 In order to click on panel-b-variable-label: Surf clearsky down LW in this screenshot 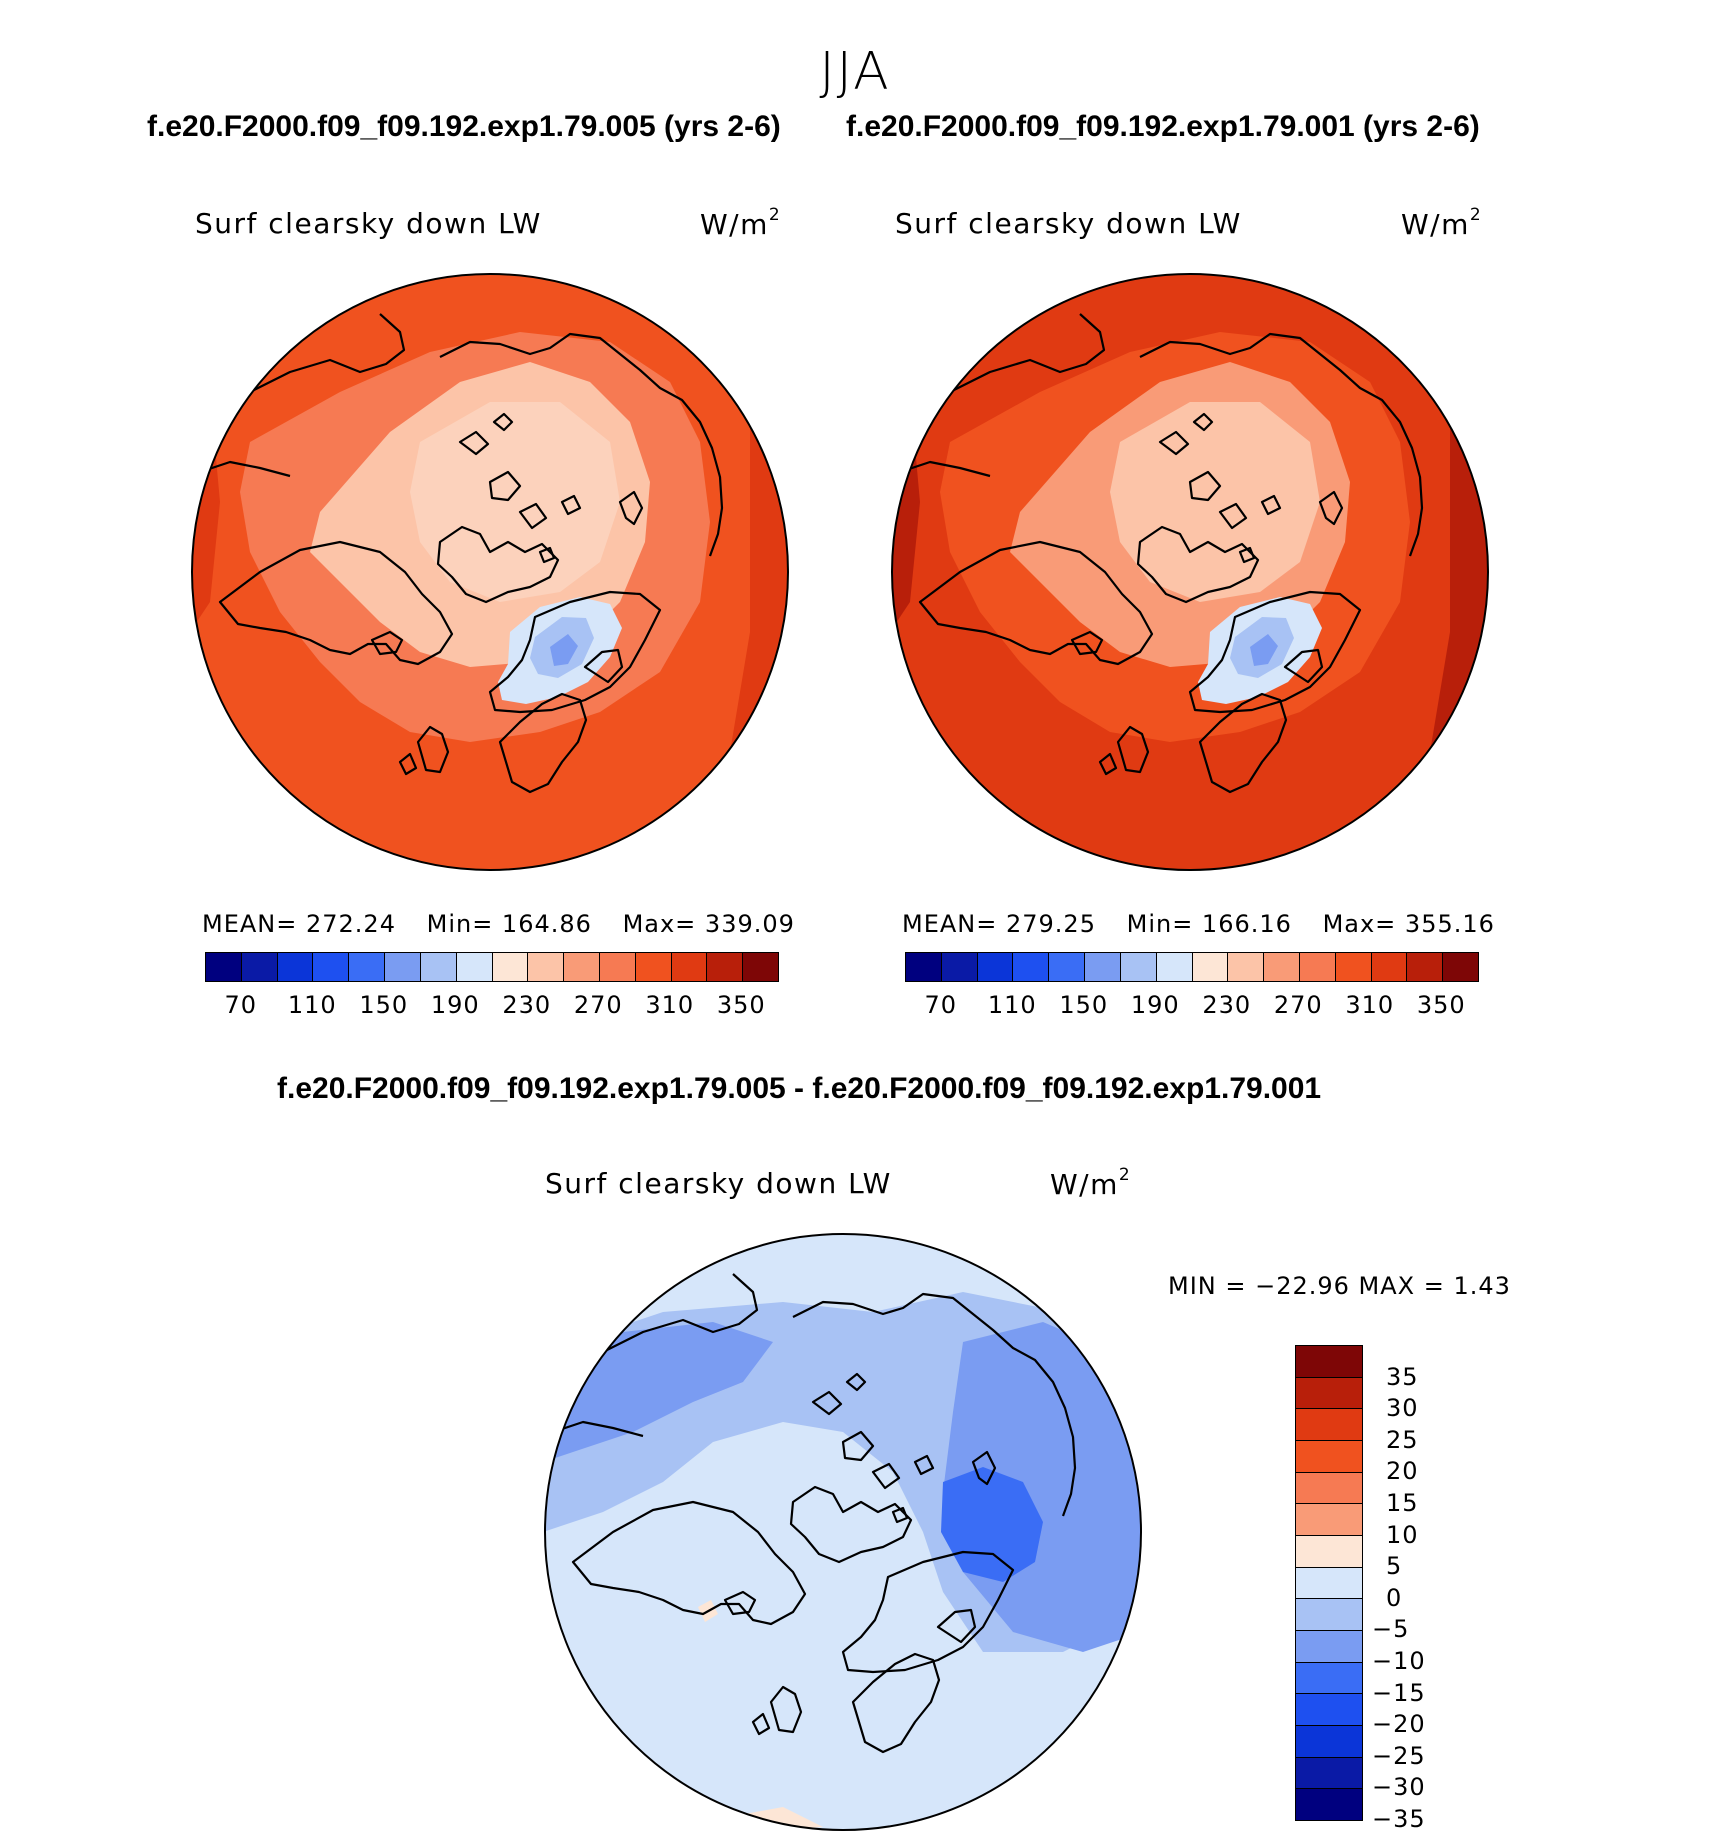, I will do `click(1068, 223)`.